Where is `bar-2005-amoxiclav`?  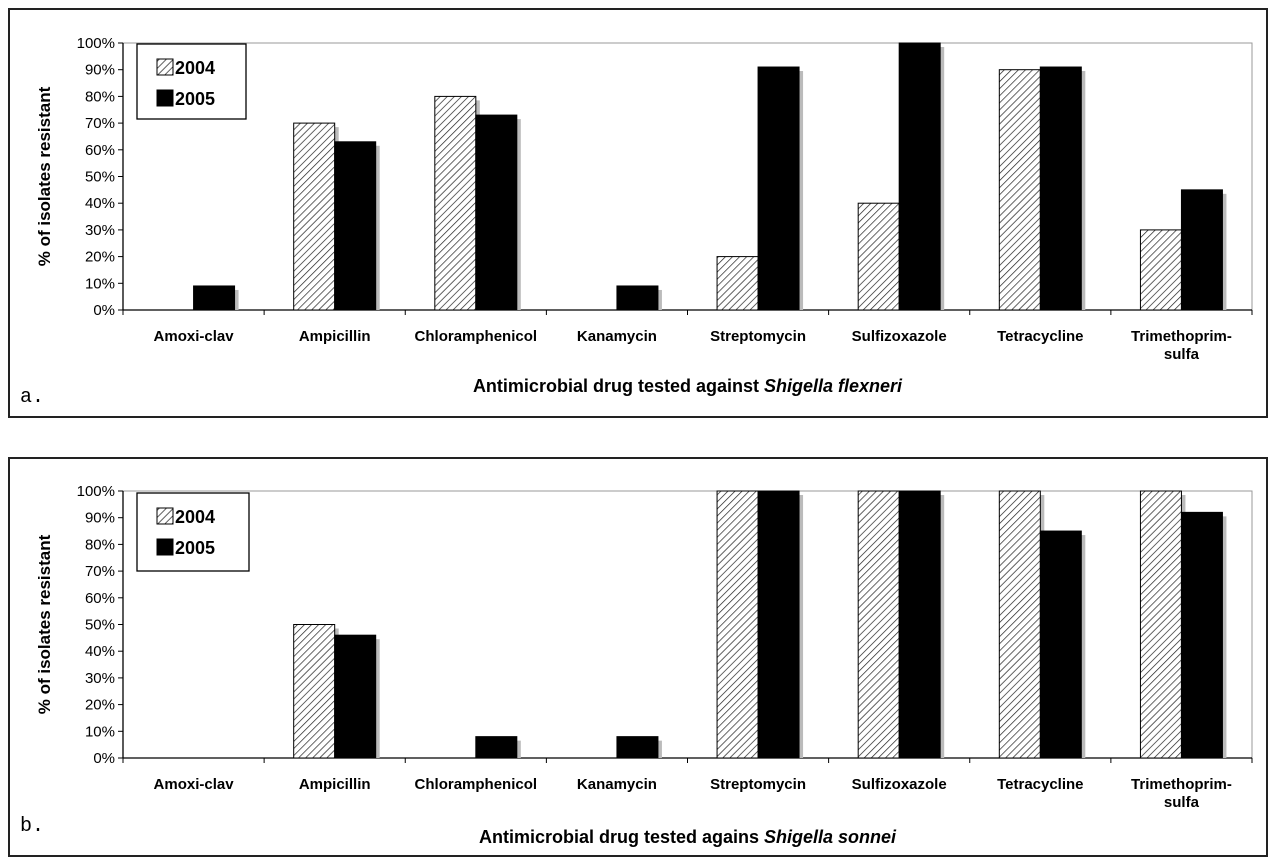 bar-2005-amoxiclav is located at coordinates (214, 298).